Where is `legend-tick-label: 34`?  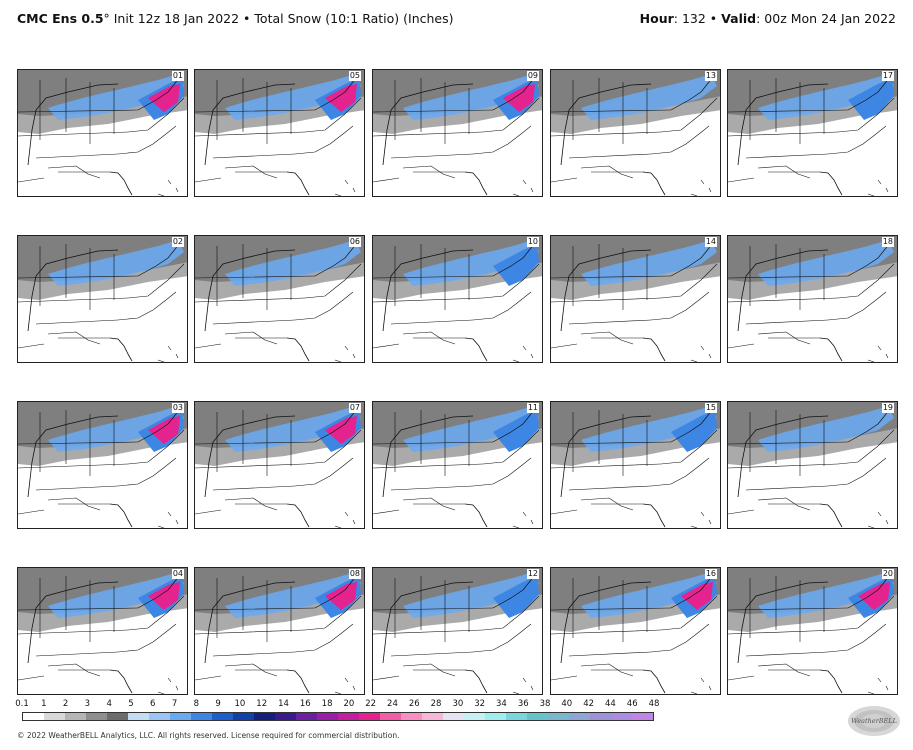
legend-tick-label: 34 is located at coordinates (501, 704).